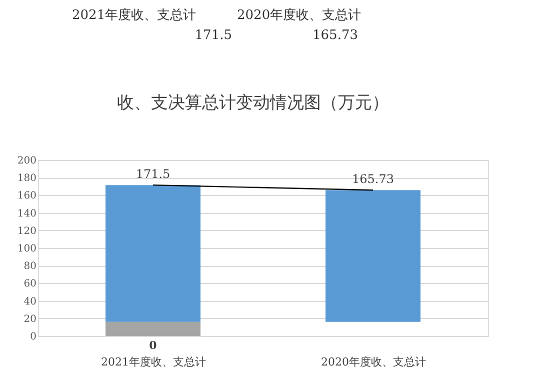 This screenshot has width=539, height=380. I want to click on data-label: 171.5, so click(213, 35).